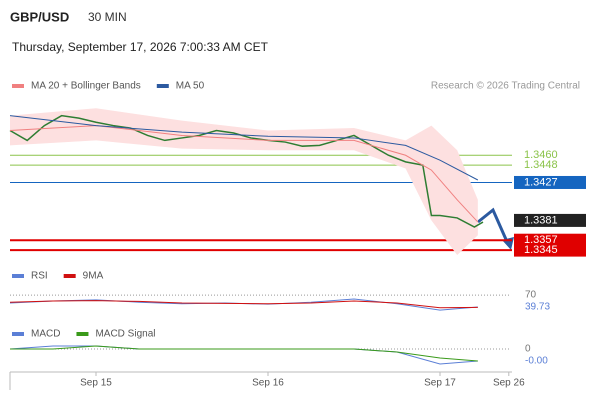  I want to click on legend-label: 9MA, so click(93, 276).